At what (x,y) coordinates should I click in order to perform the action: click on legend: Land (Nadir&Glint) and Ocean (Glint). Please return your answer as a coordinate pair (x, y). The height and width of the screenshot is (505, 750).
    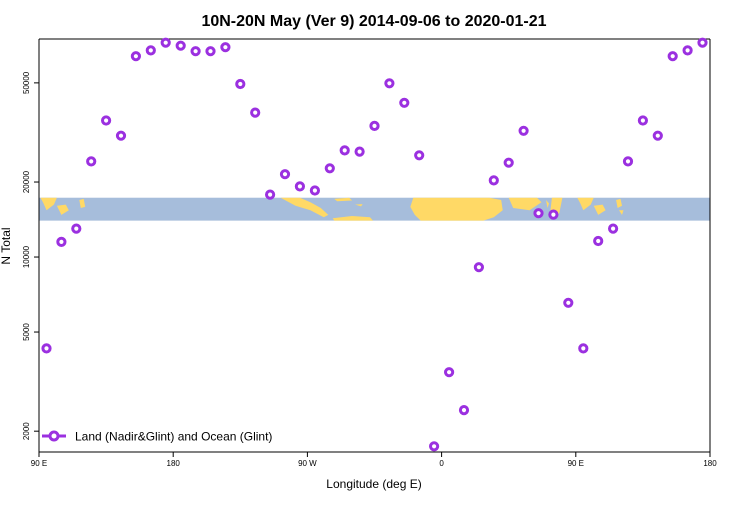
    Looking at the image, I should click on (157, 437).